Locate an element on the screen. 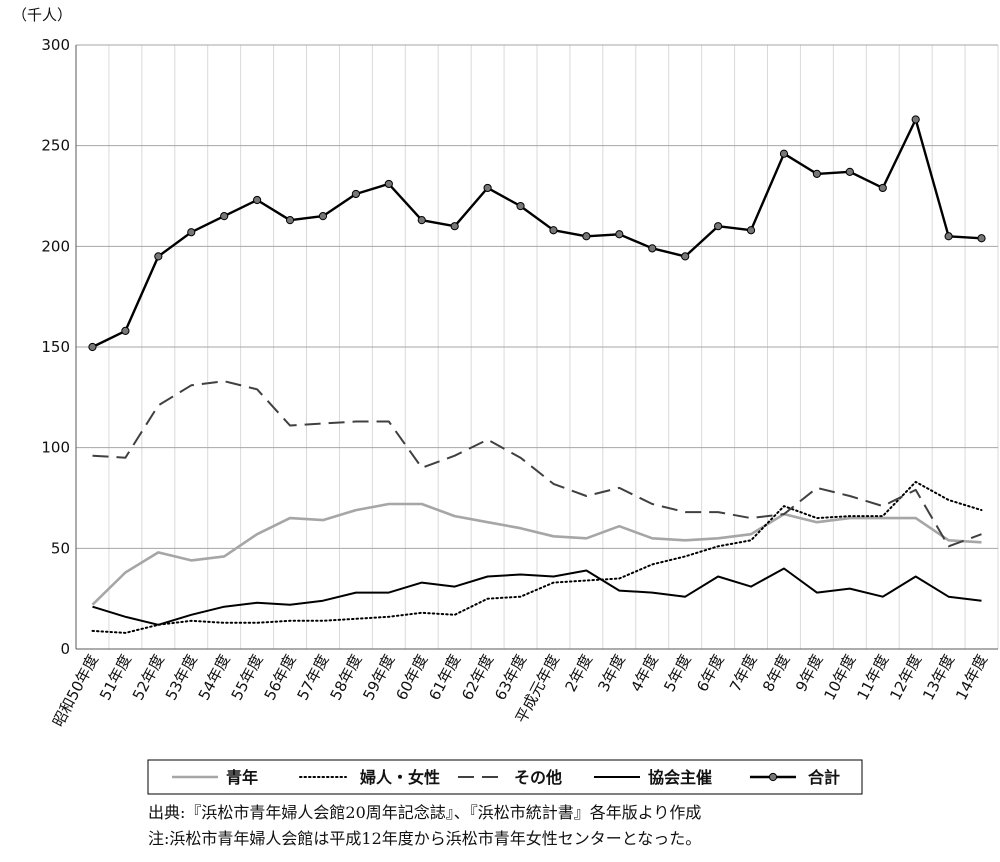  y-tick-label: 200 is located at coordinates (55, 246).